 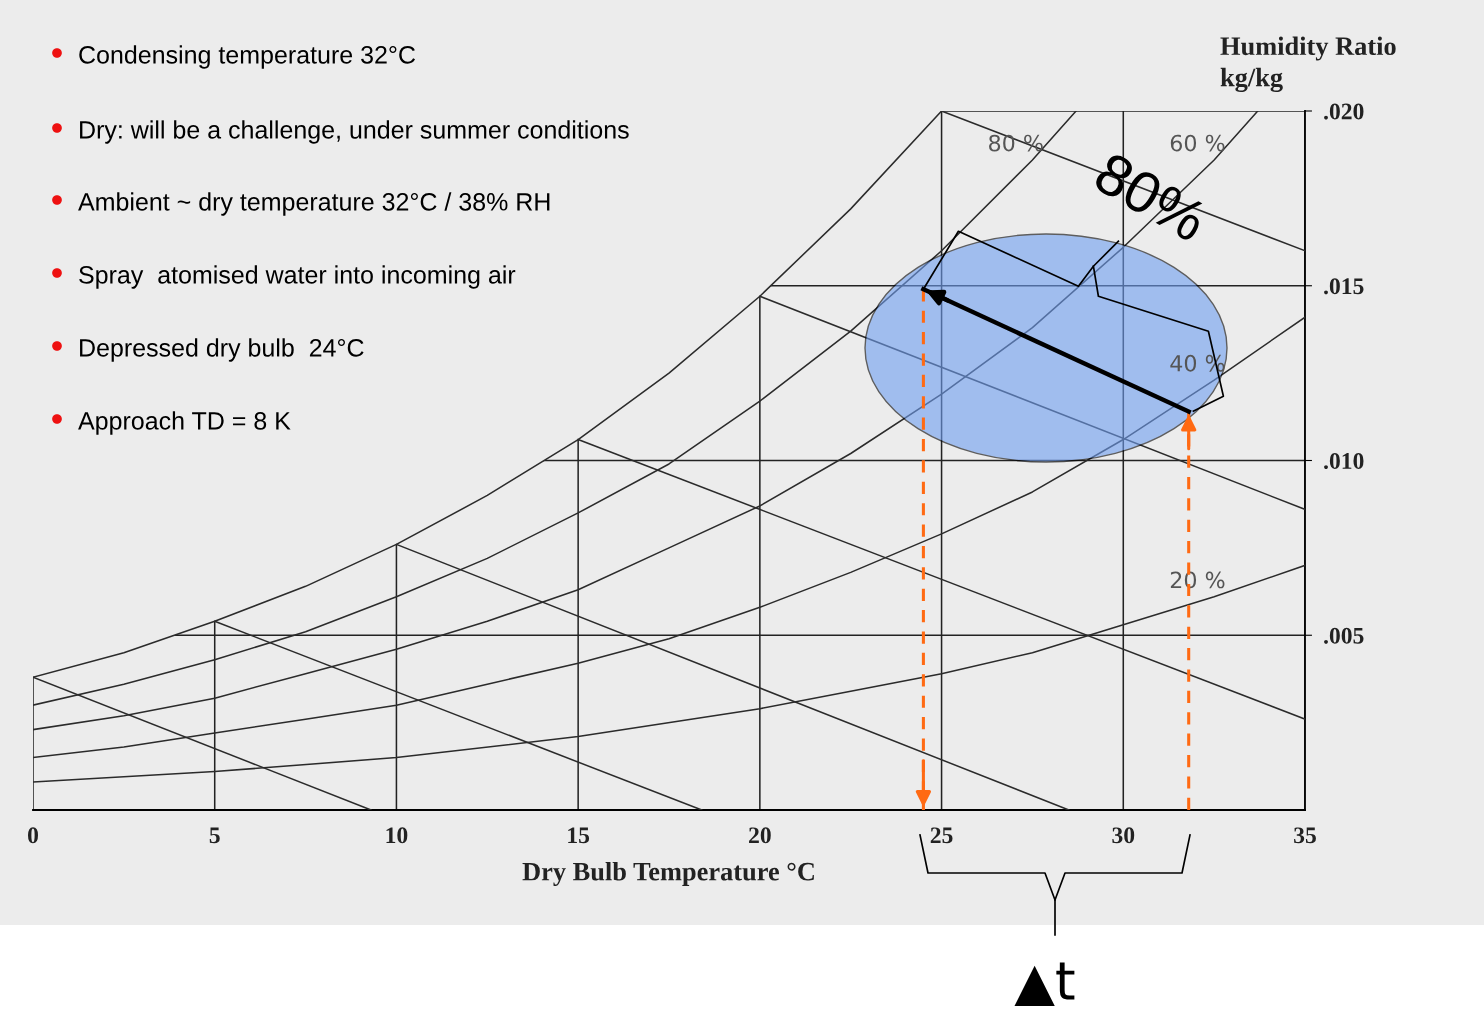 What do you see at coordinates (184, 423) in the screenshot?
I see `annotation: Approach TD = 8 K` at bounding box center [184, 423].